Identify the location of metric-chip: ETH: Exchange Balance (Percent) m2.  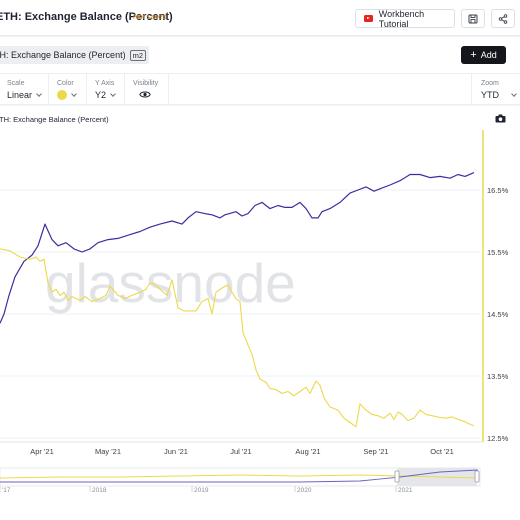
(74, 55).